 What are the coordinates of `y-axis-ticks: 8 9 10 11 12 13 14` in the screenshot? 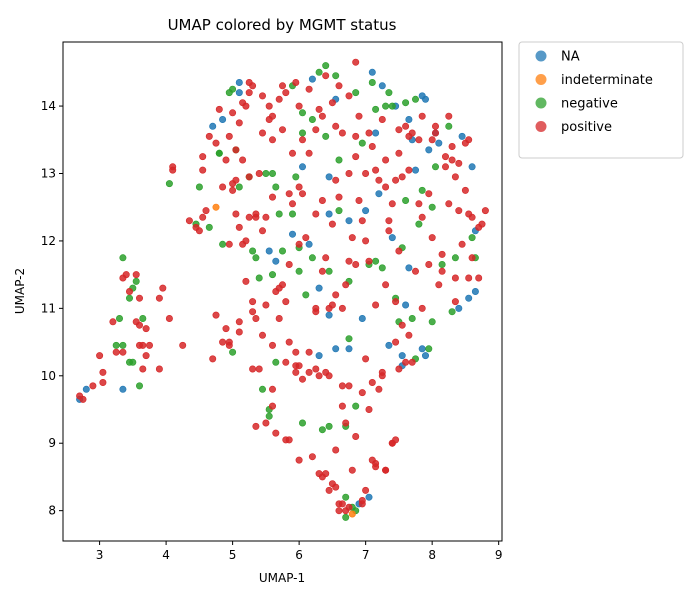 It's located at (52, 308).